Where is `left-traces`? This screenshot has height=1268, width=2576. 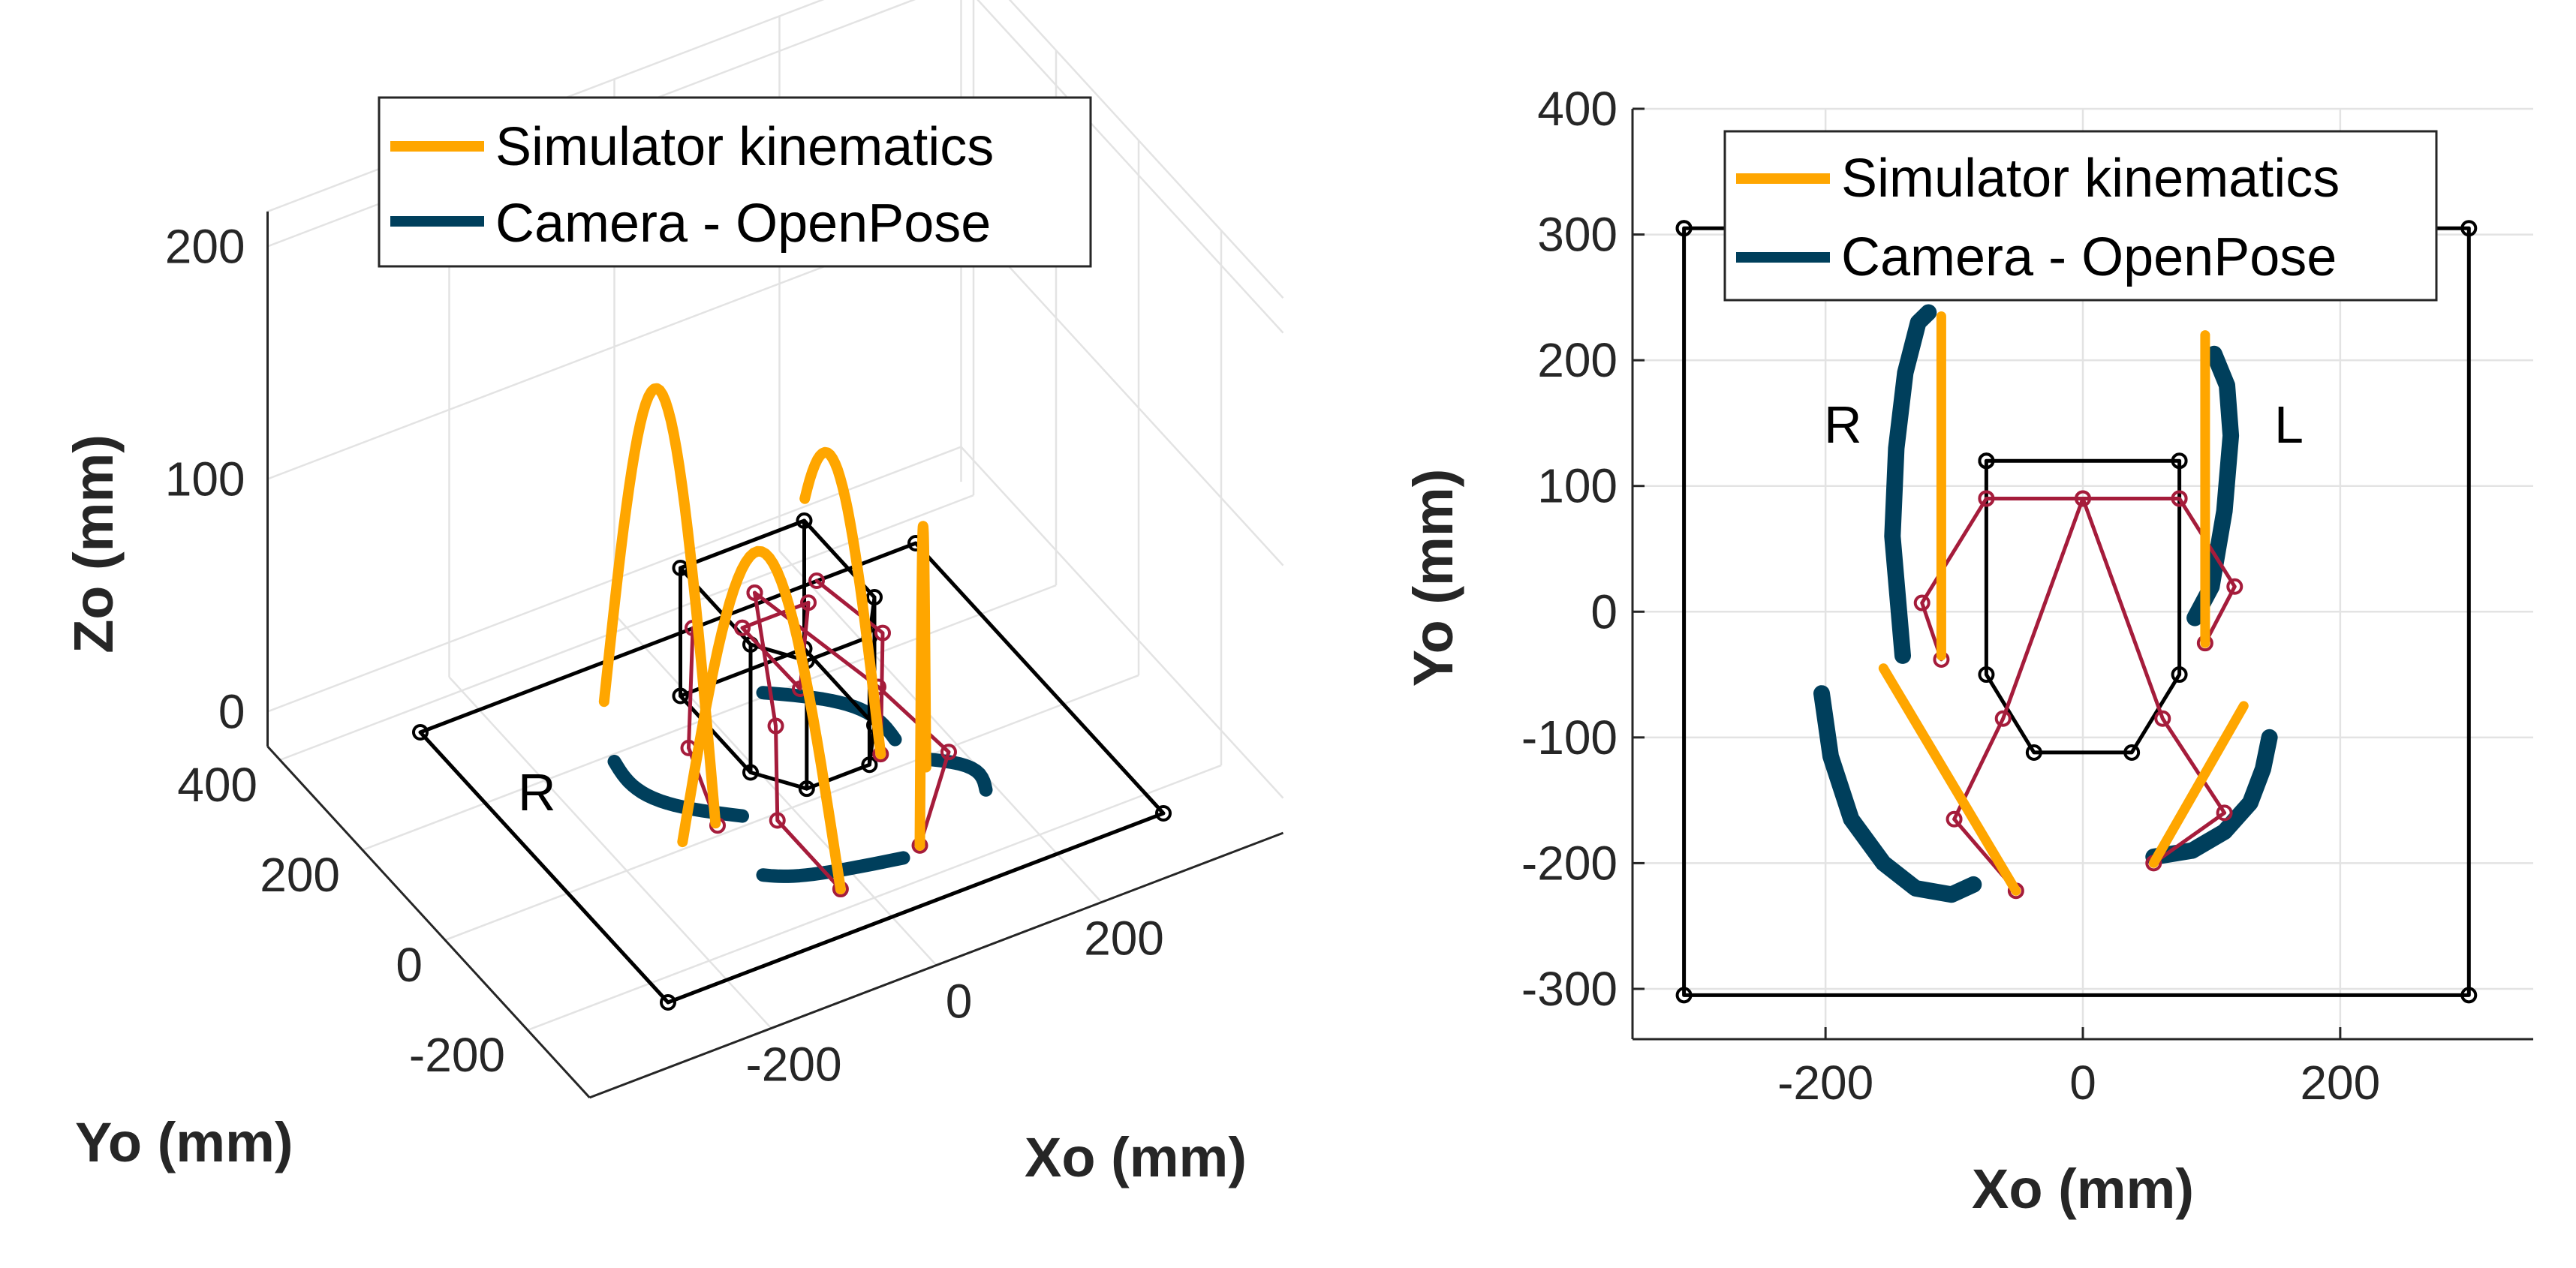 left-traces is located at coordinates (792, 697).